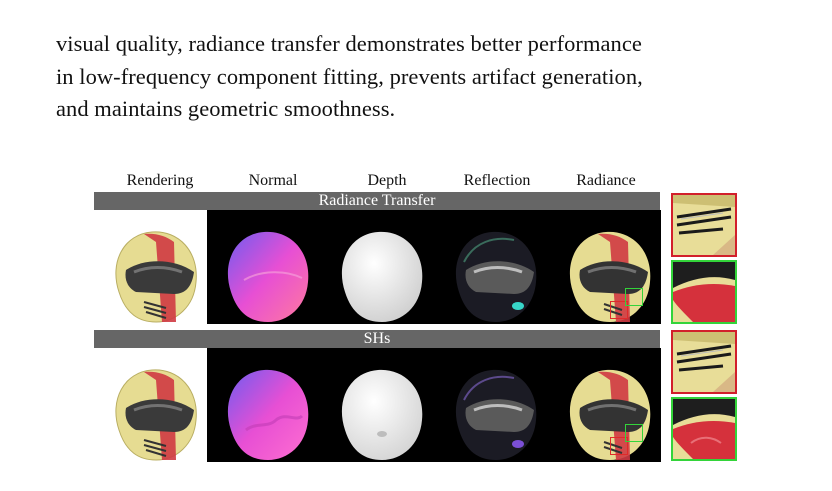  Describe the element at coordinates (154, 412) in the screenshot. I see `rendering-image-row2` at that location.